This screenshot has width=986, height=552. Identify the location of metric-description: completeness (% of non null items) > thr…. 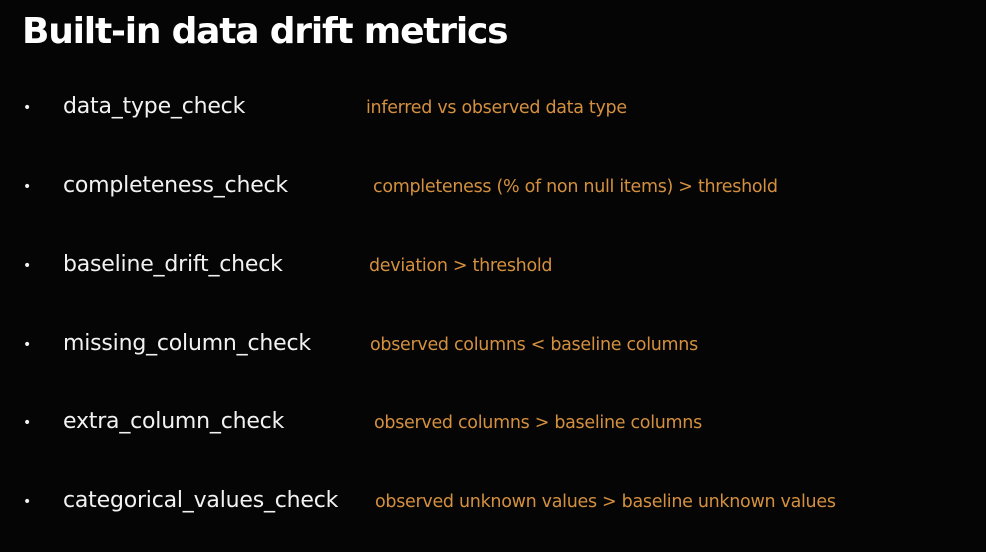
(575, 187).